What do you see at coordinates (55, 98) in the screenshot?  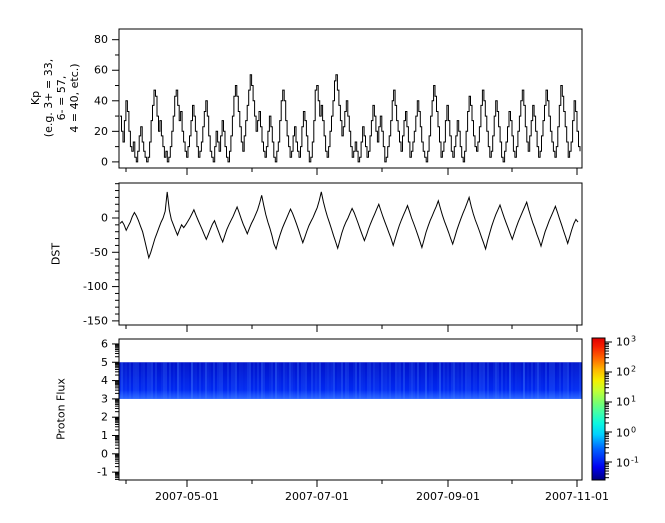 I see `kp-axis-label: Kp (e.g. 3+ = 33, 6- = 57, 4 = 40, etc.)` at bounding box center [55, 98].